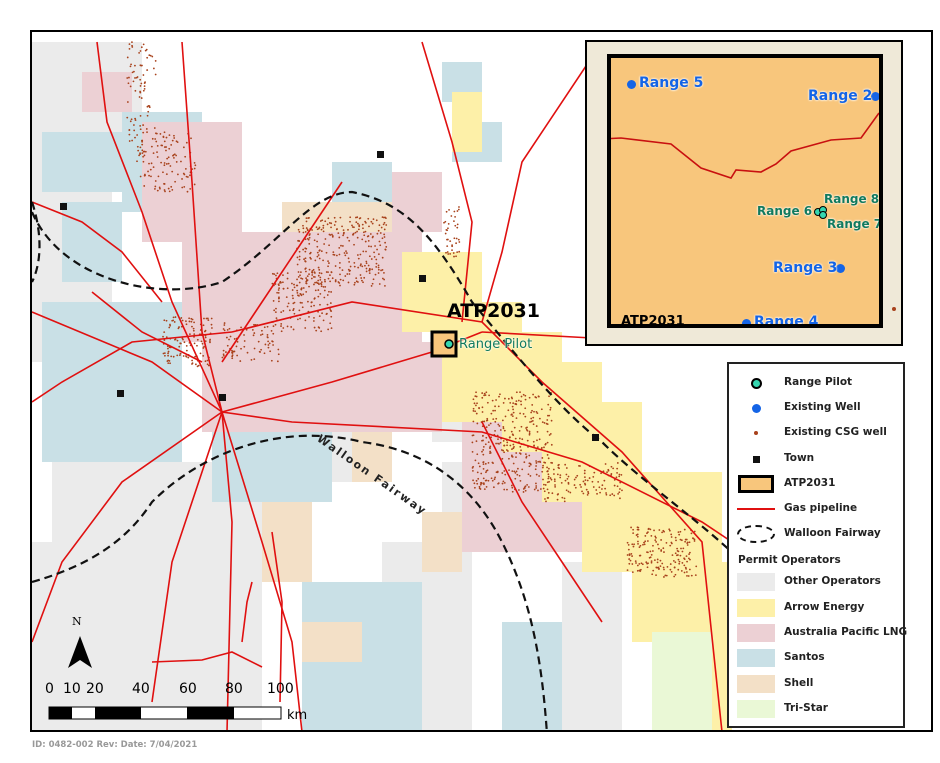 The height and width of the screenshot is (763, 940). What do you see at coordinates (785, 211) in the screenshot?
I see `pilot-well-label: Range 6` at bounding box center [785, 211].